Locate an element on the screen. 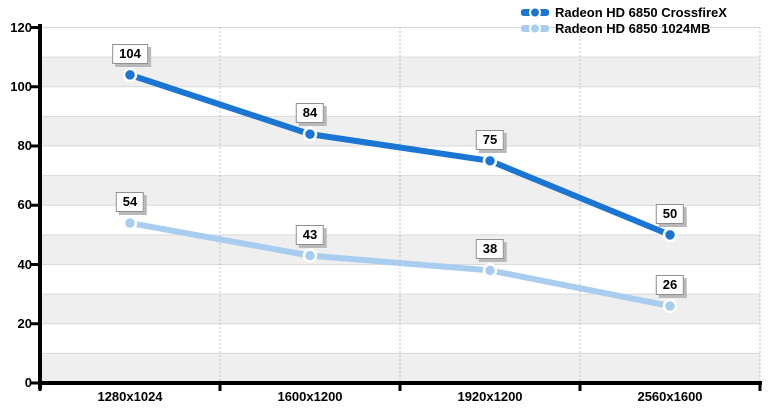 The image size is (771, 411). legend-label: Radeon HD 6850 1024MB is located at coordinates (633, 28).